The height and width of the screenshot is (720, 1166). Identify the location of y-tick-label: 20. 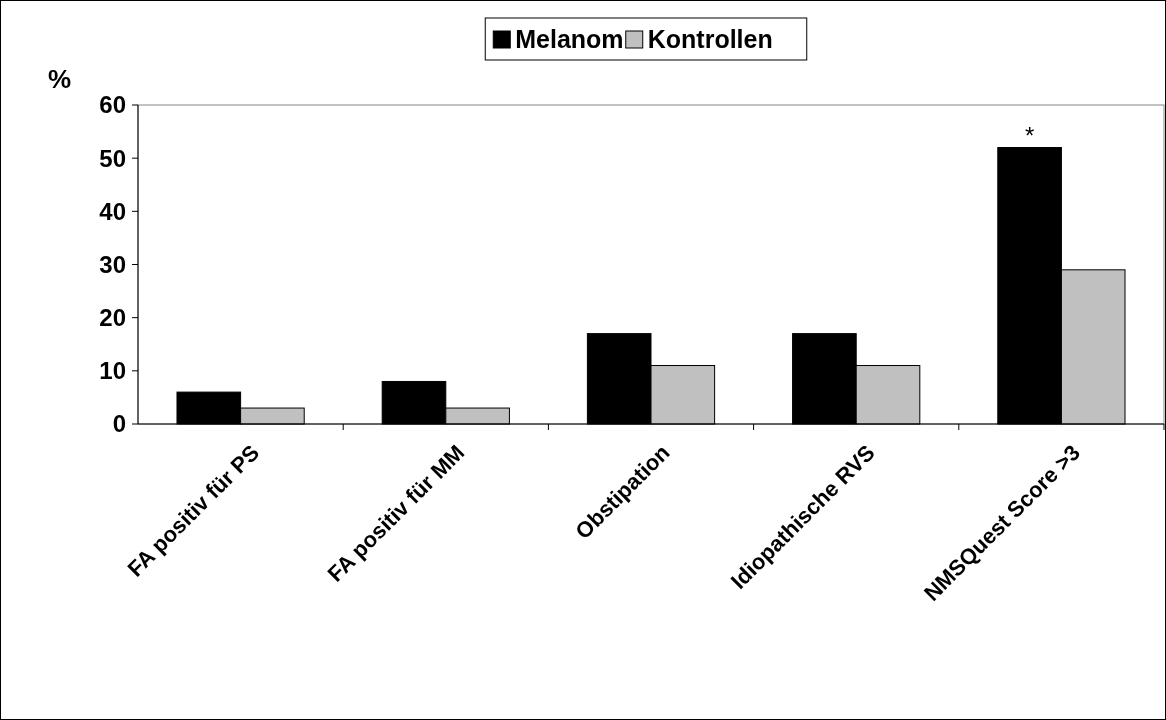
(112, 318).